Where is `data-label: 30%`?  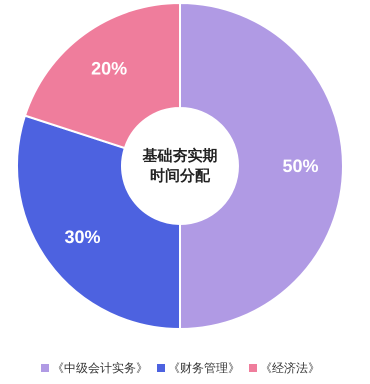 data-label: 30% is located at coordinates (82, 236).